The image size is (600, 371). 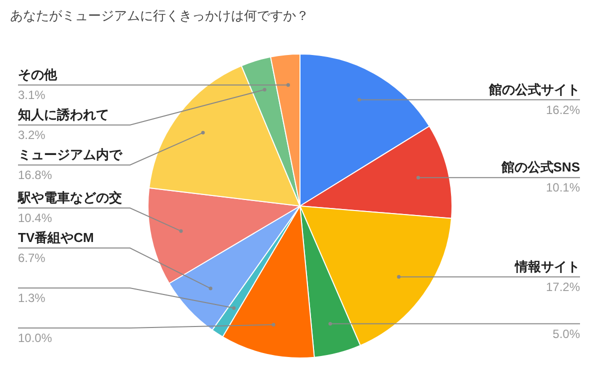 I want to click on slice-label: 情報サイト, so click(x=547, y=266).